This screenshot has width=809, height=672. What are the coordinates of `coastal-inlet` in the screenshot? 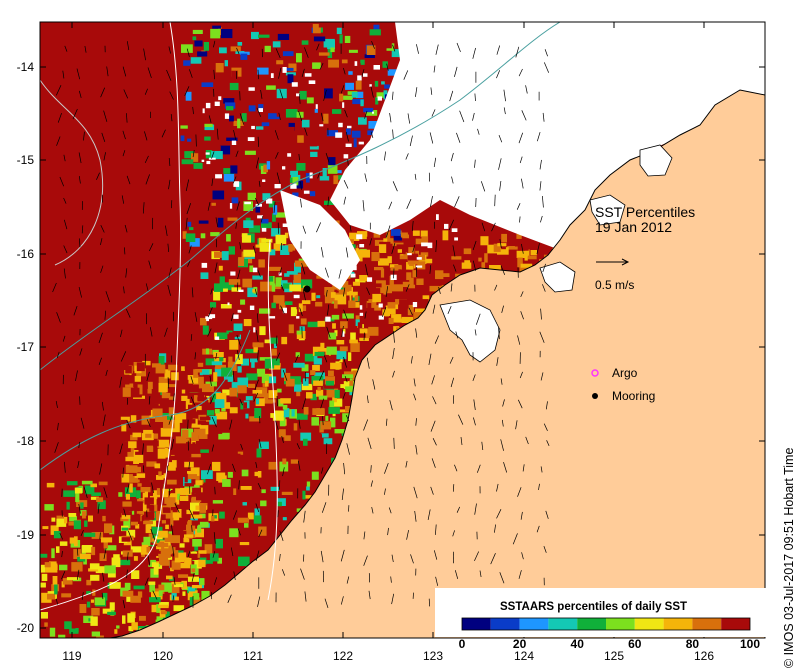 It's located at (470, 331).